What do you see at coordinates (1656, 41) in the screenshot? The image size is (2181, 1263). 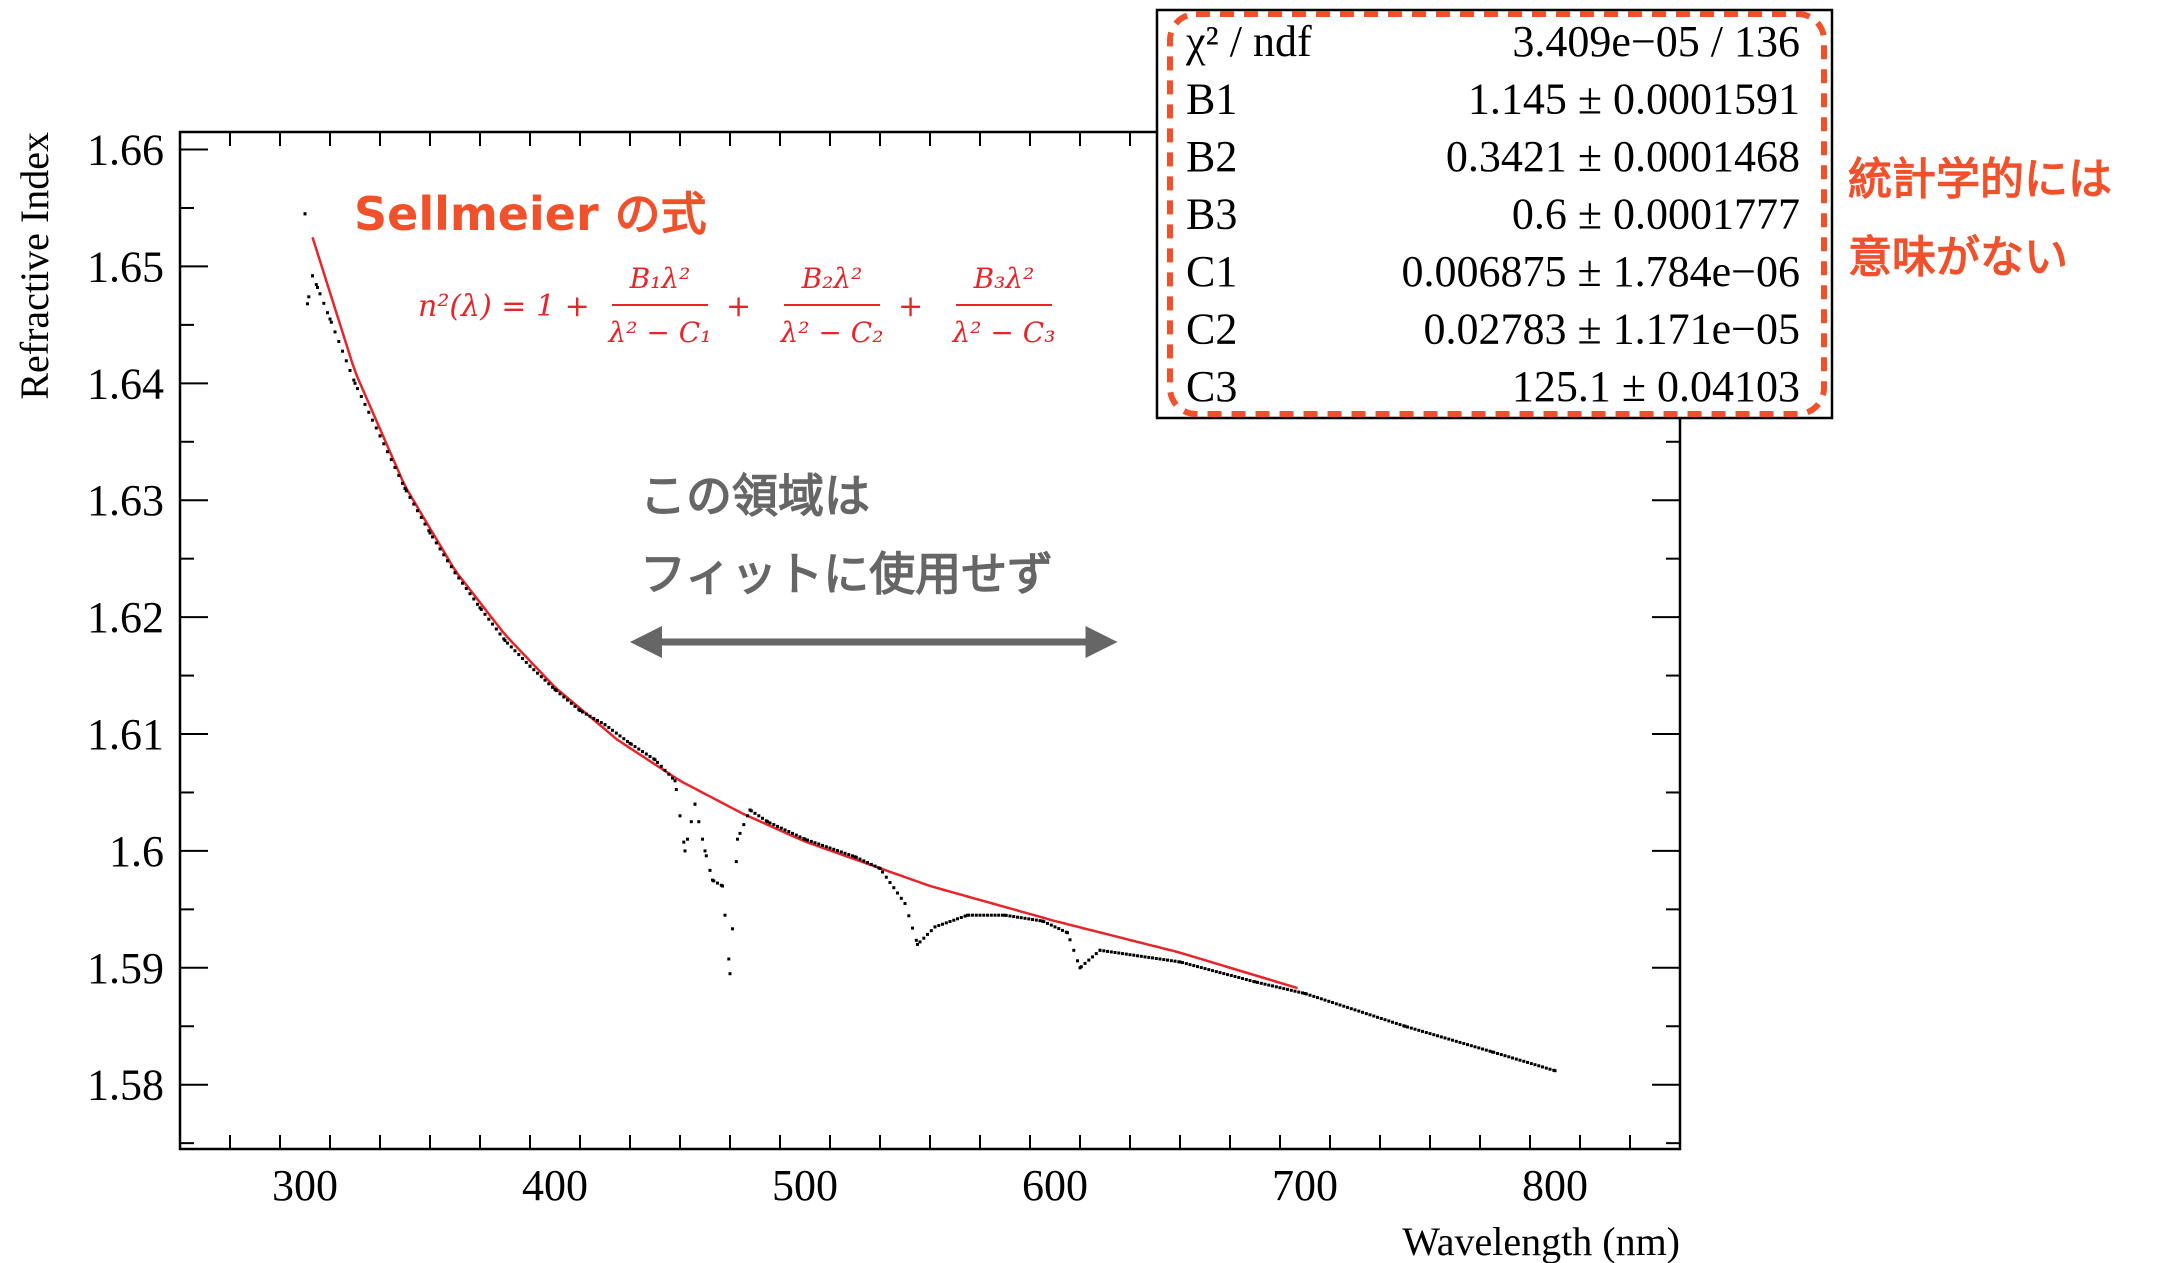 I see `stats-row-value: 3.409e−05 / 136` at bounding box center [1656, 41].